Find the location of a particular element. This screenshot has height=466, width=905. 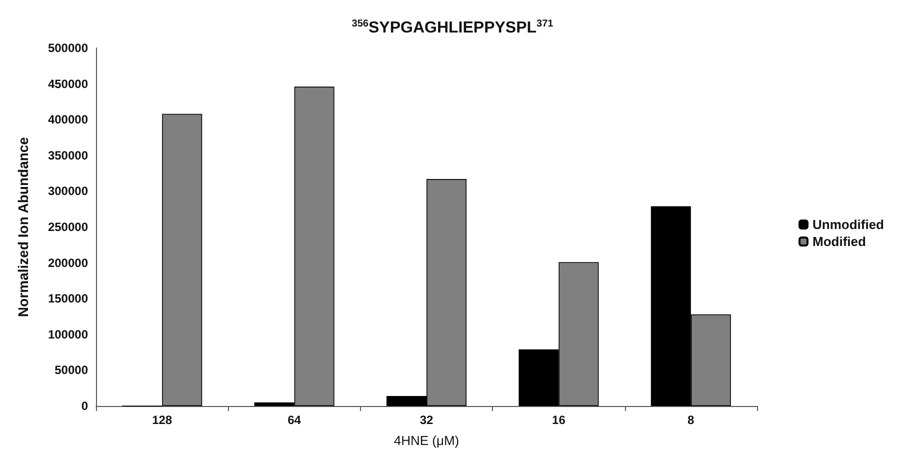

y-tick-label: 200000 is located at coordinates (68, 263).